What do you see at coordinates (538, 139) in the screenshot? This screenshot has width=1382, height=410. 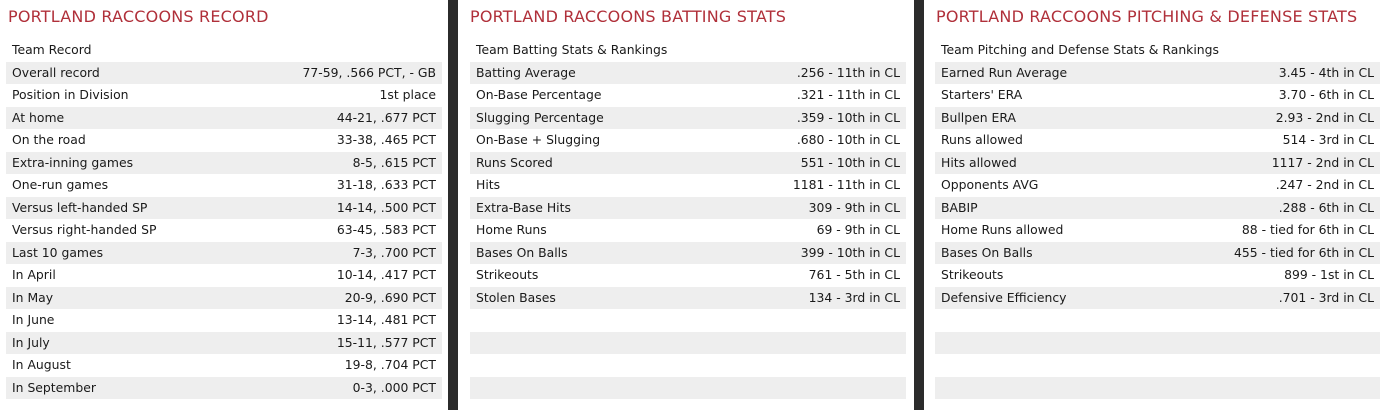 I see `row-label: On-Base + Slugging` at bounding box center [538, 139].